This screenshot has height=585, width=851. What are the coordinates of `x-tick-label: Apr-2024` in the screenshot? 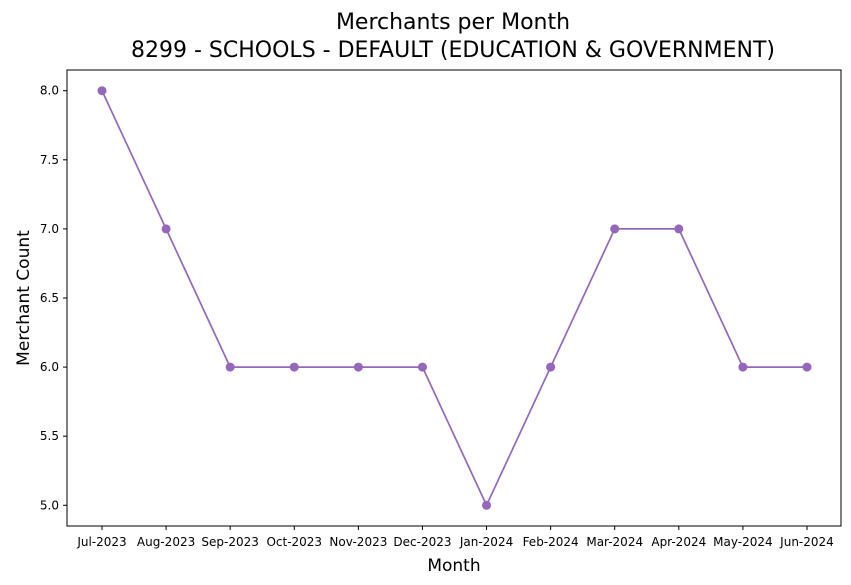 It's located at (678, 542).